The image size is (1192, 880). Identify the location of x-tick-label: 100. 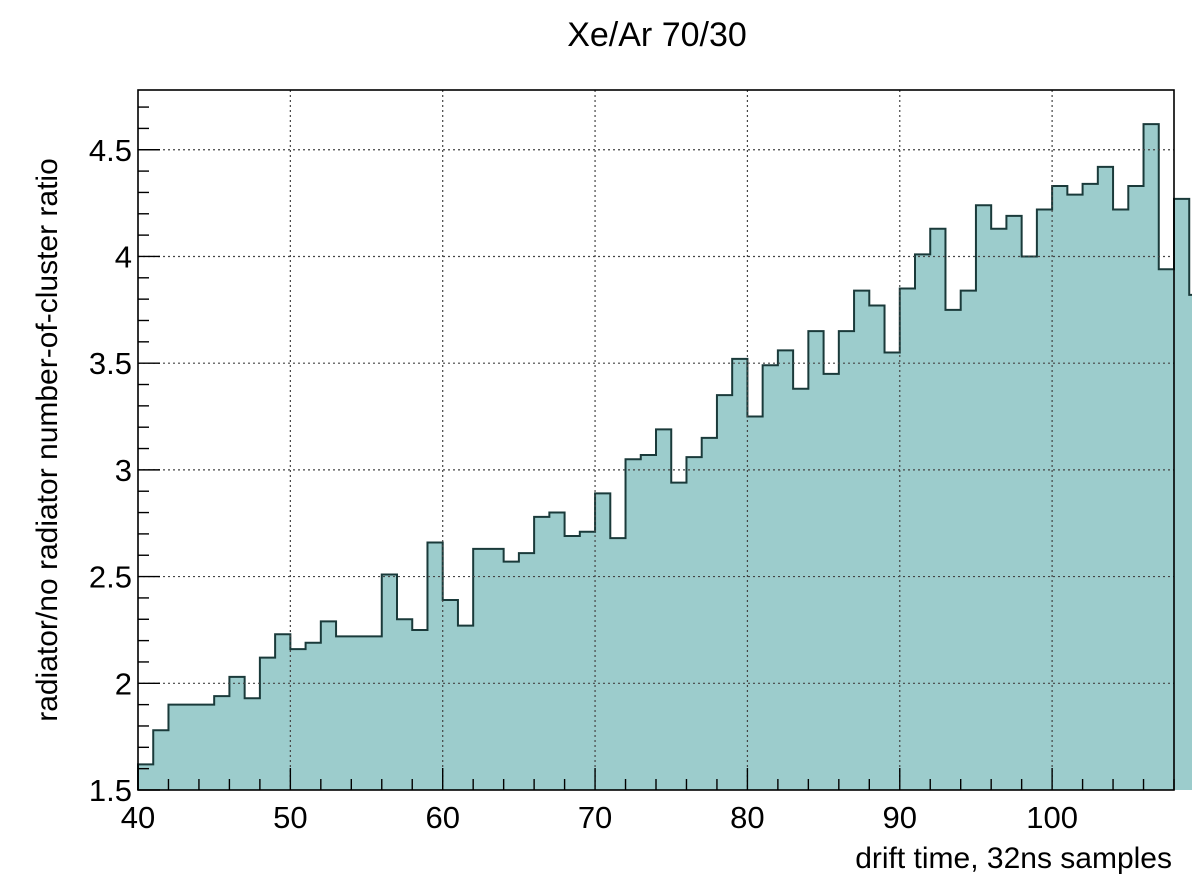
(1052, 817).